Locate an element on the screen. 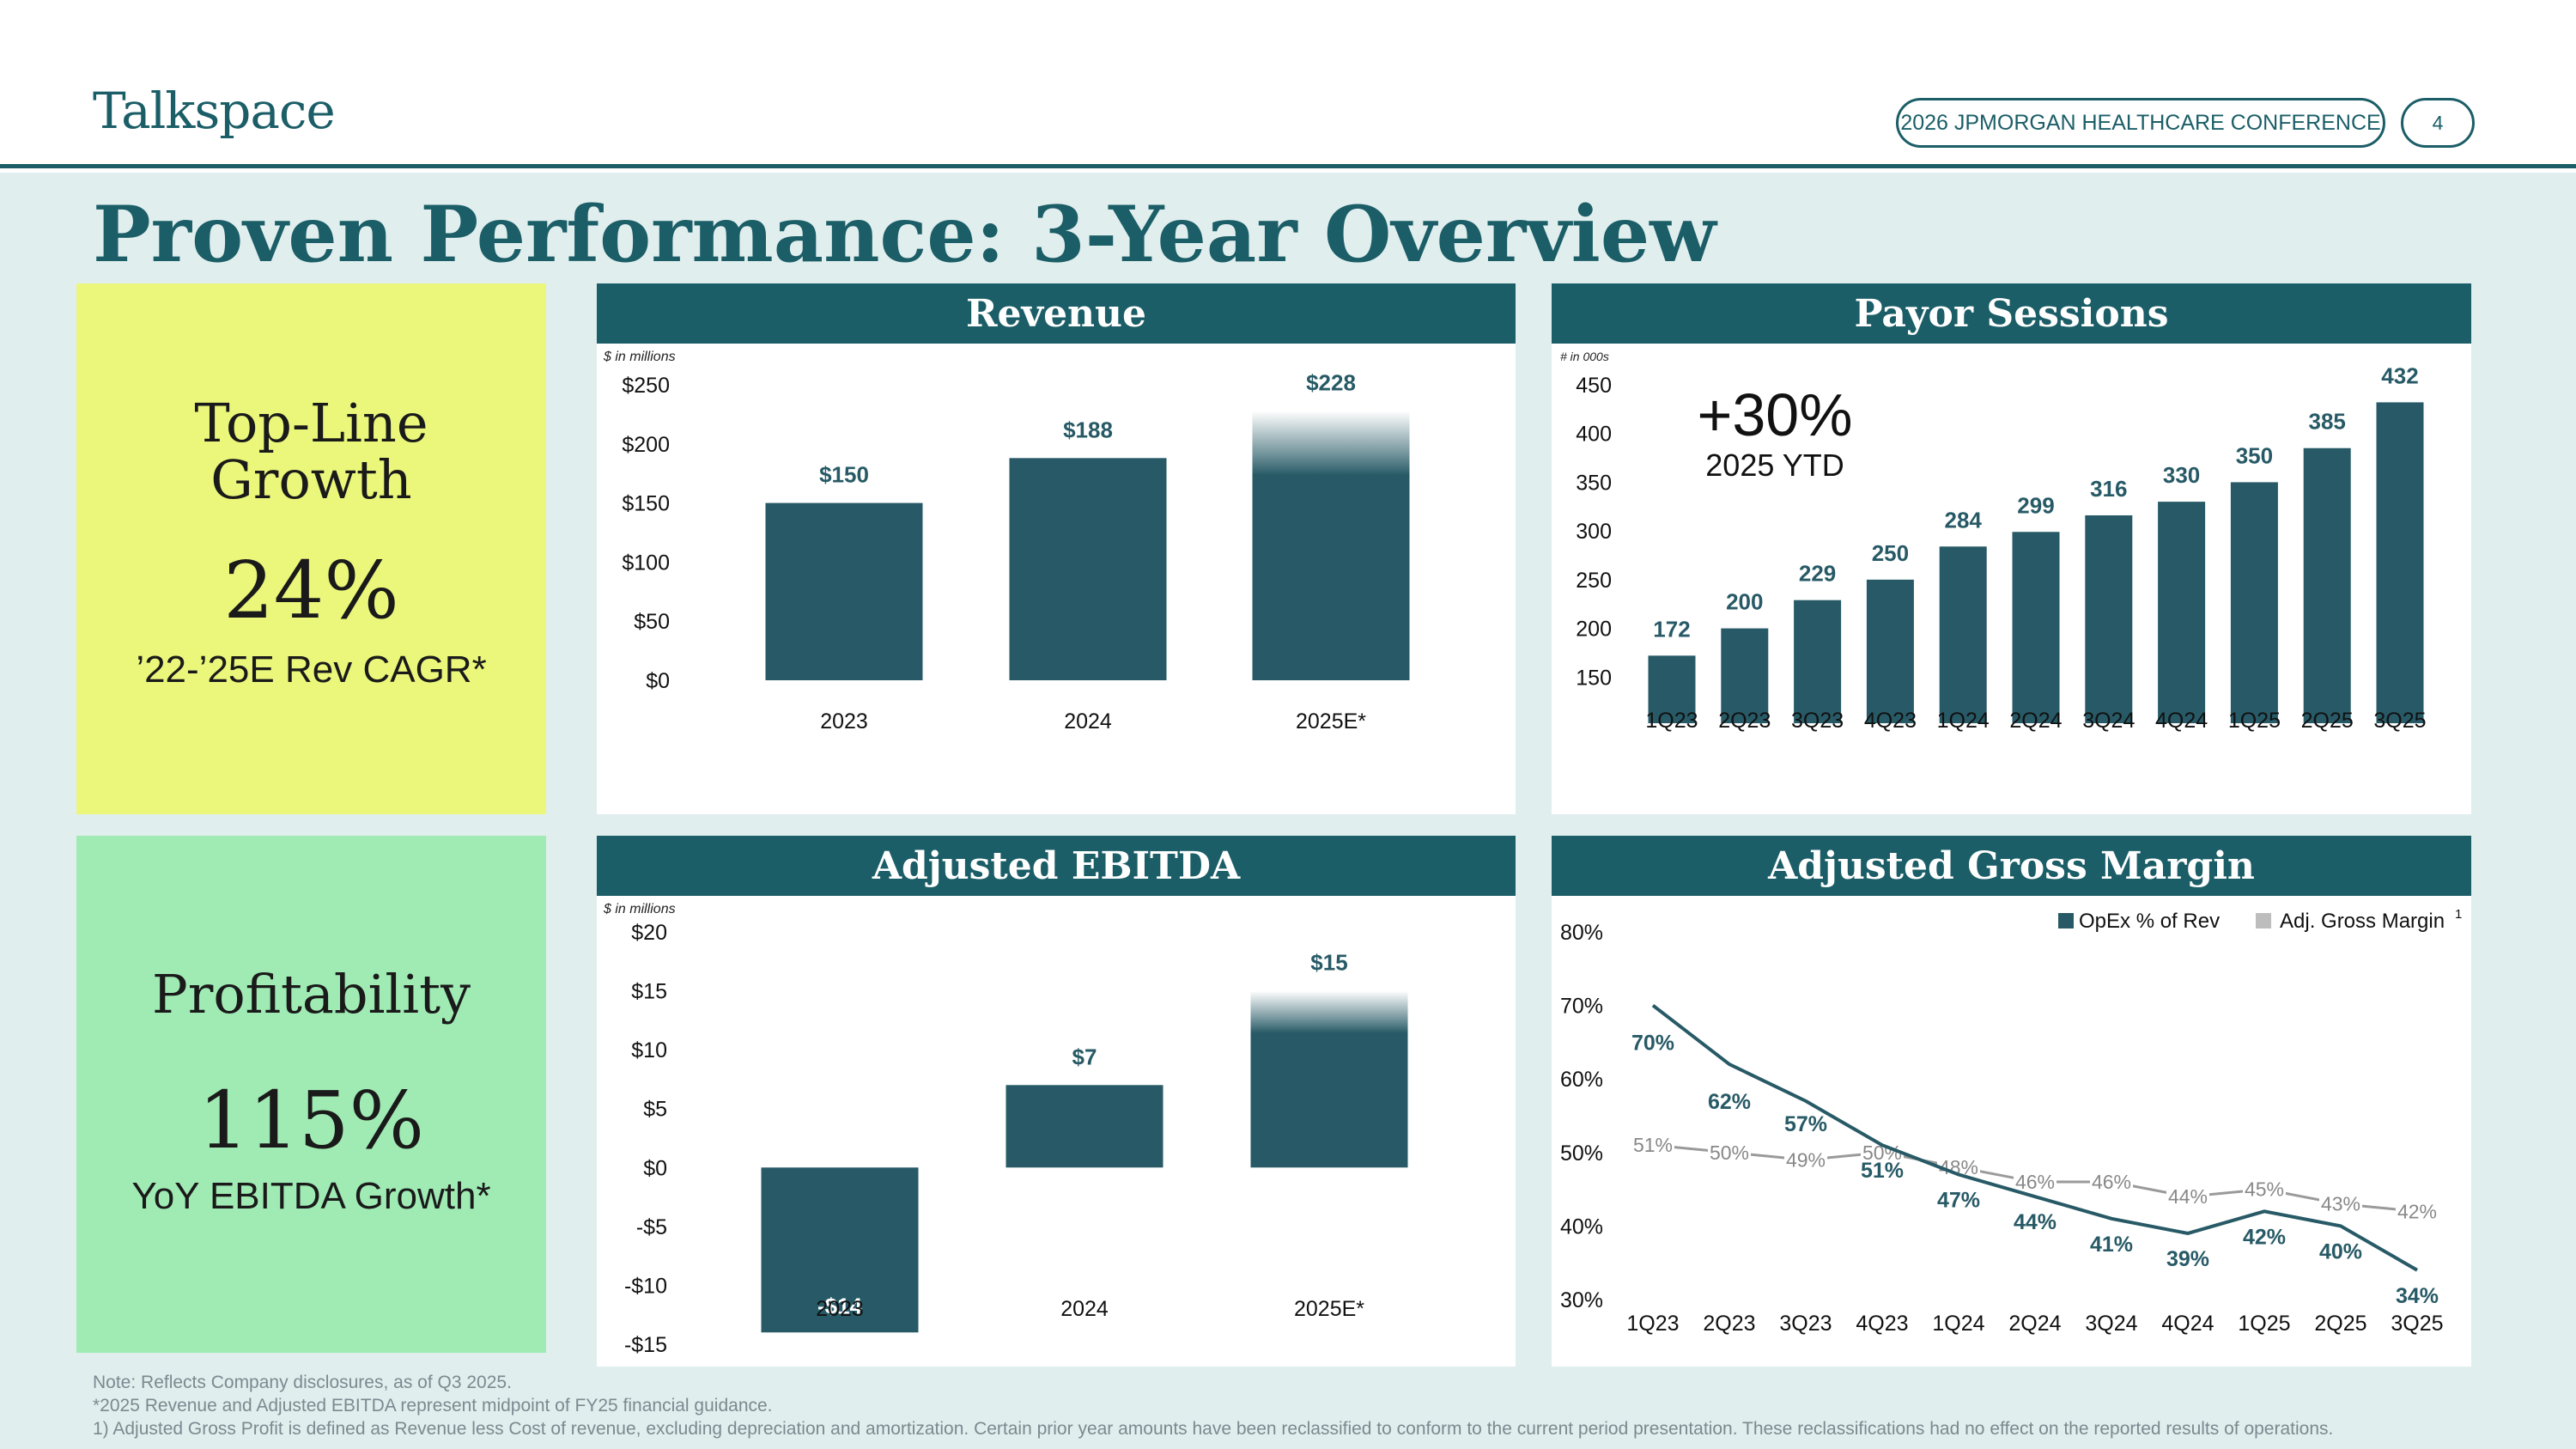  page-number-badge: 4 is located at coordinates (2438, 123).